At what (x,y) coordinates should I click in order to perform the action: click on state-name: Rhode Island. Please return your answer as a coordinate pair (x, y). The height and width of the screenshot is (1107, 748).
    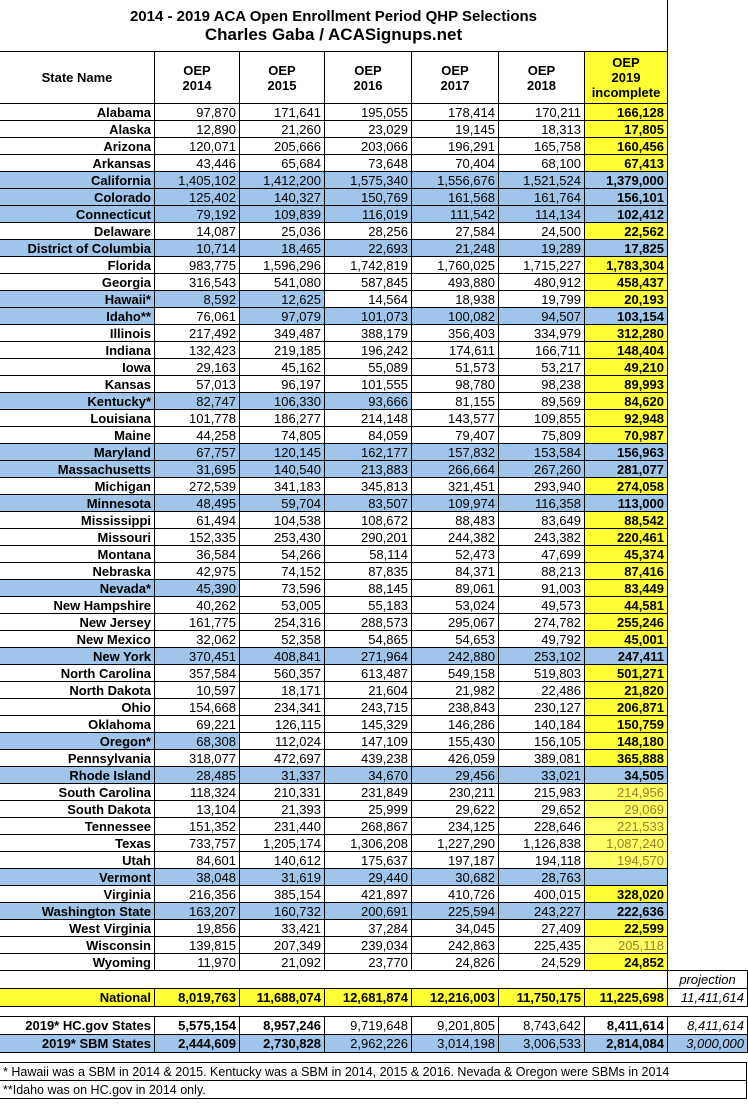
    Looking at the image, I should click on (77, 775).